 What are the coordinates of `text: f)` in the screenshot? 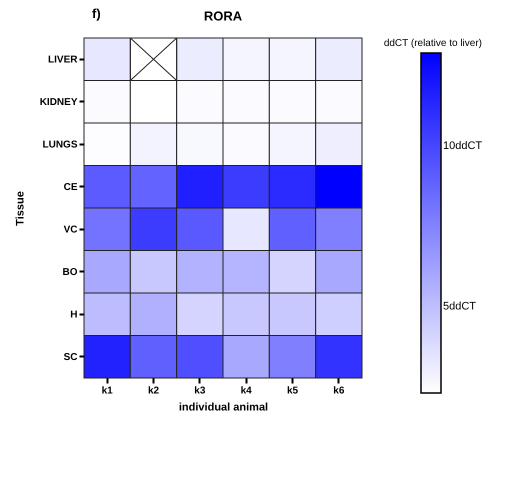 It's located at (96, 13).